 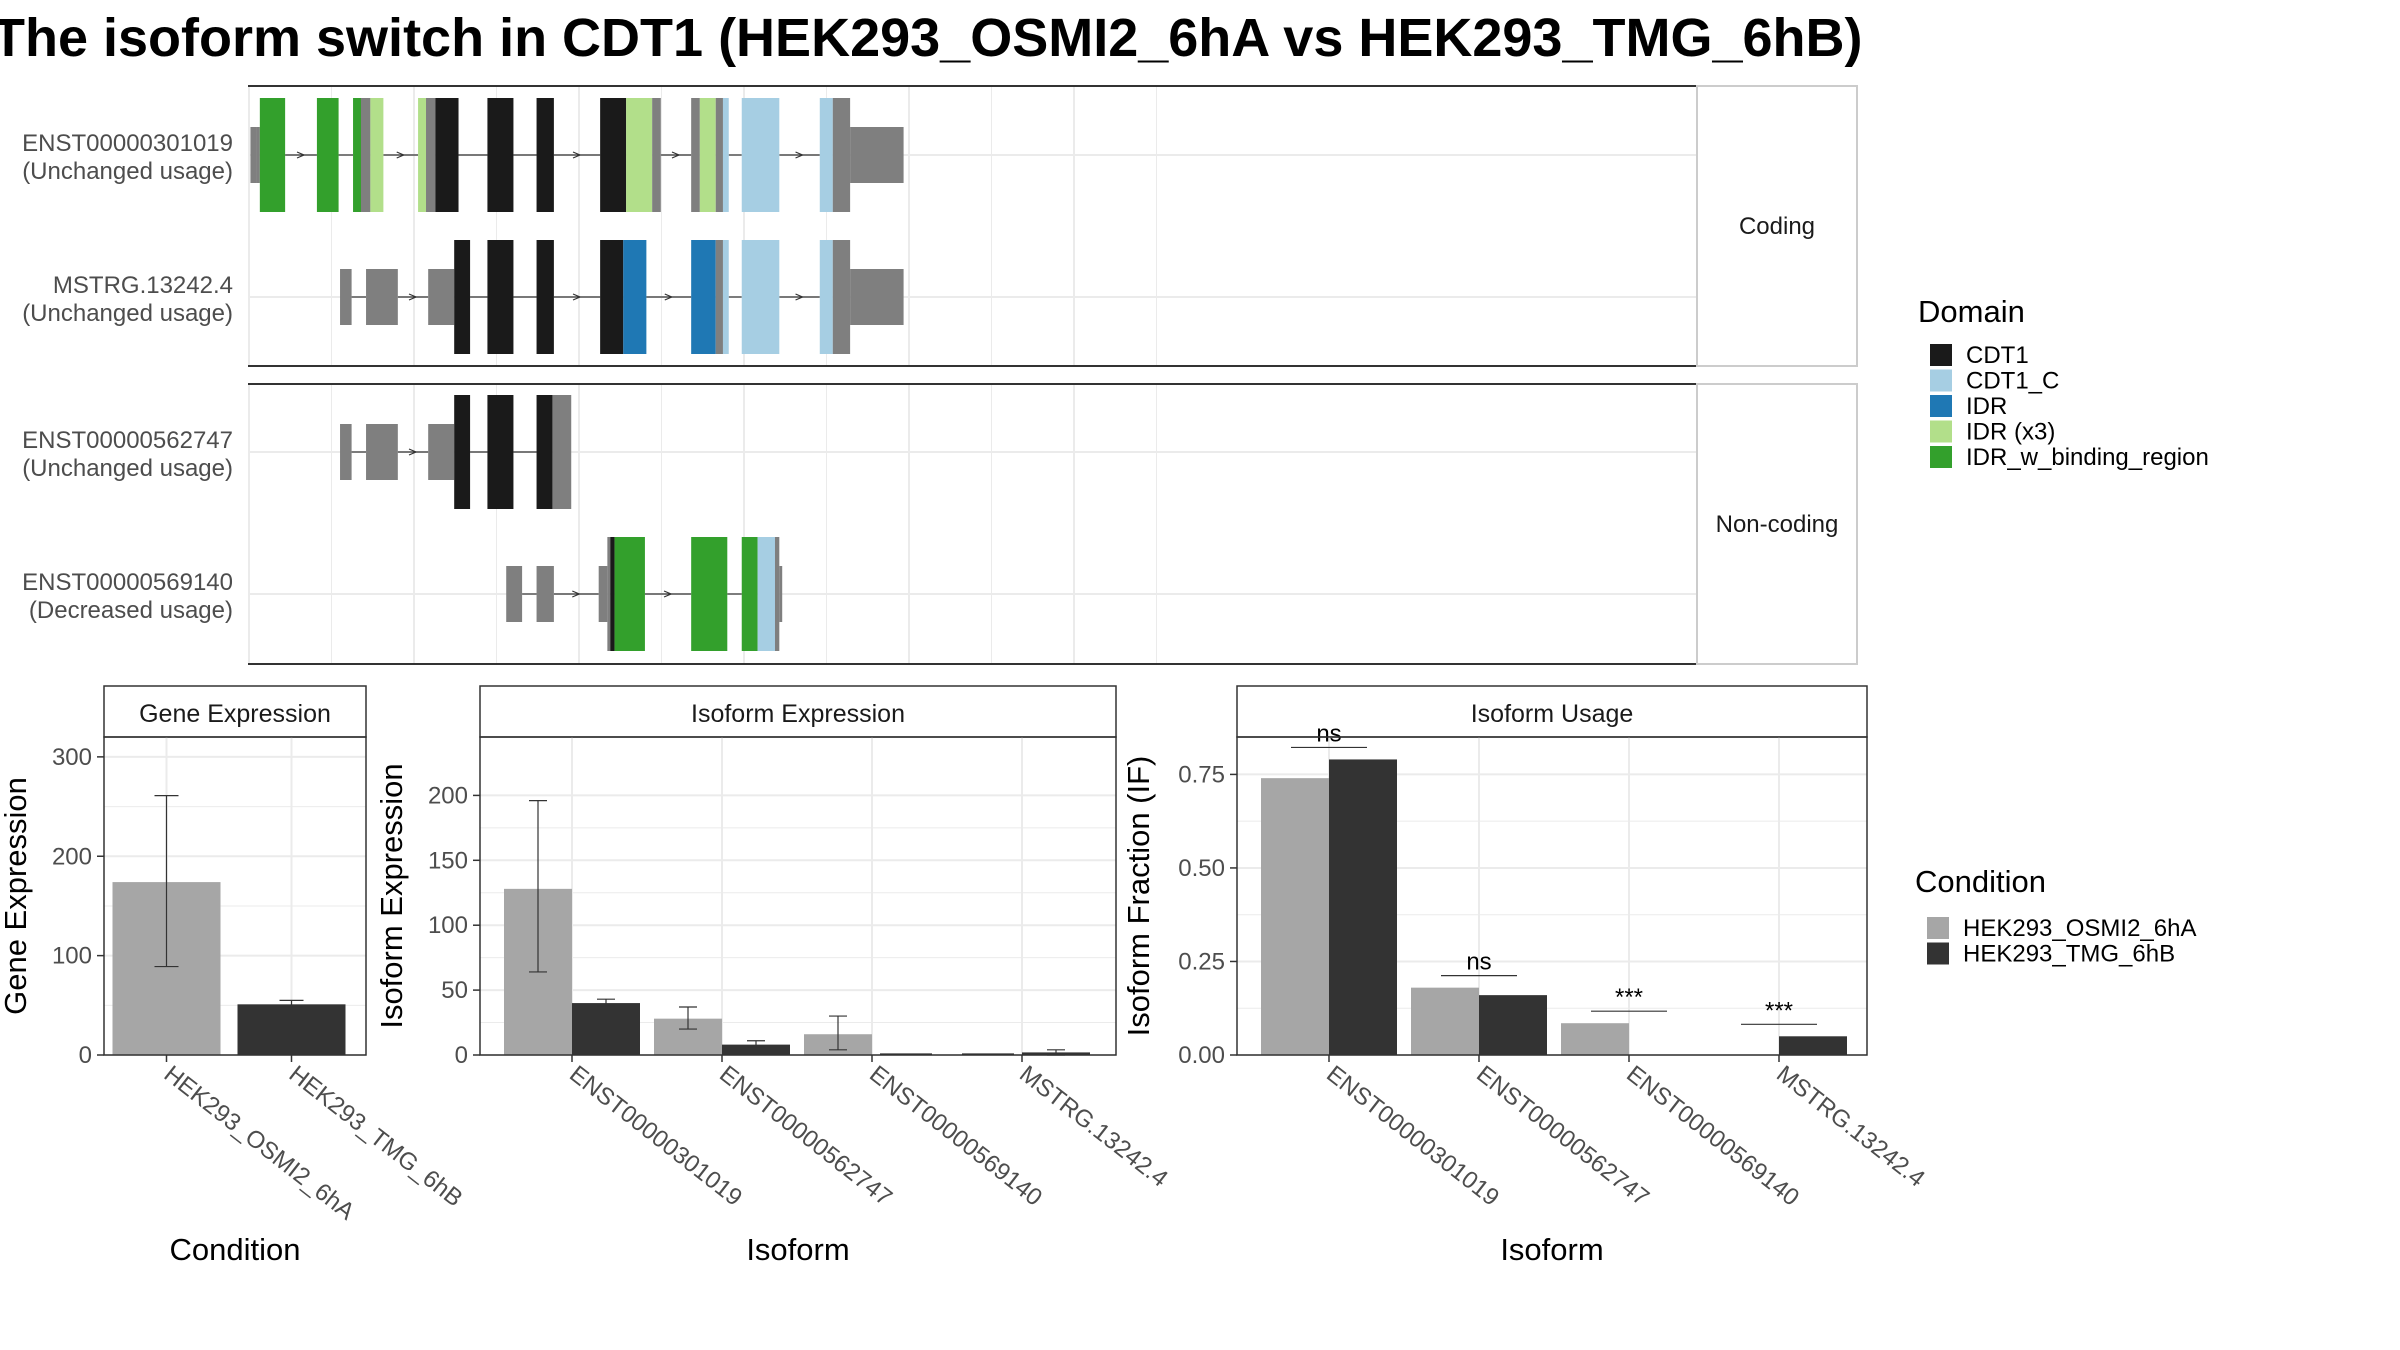 What do you see at coordinates (235, 1249) in the screenshot?
I see `x-axis-title: Condition` at bounding box center [235, 1249].